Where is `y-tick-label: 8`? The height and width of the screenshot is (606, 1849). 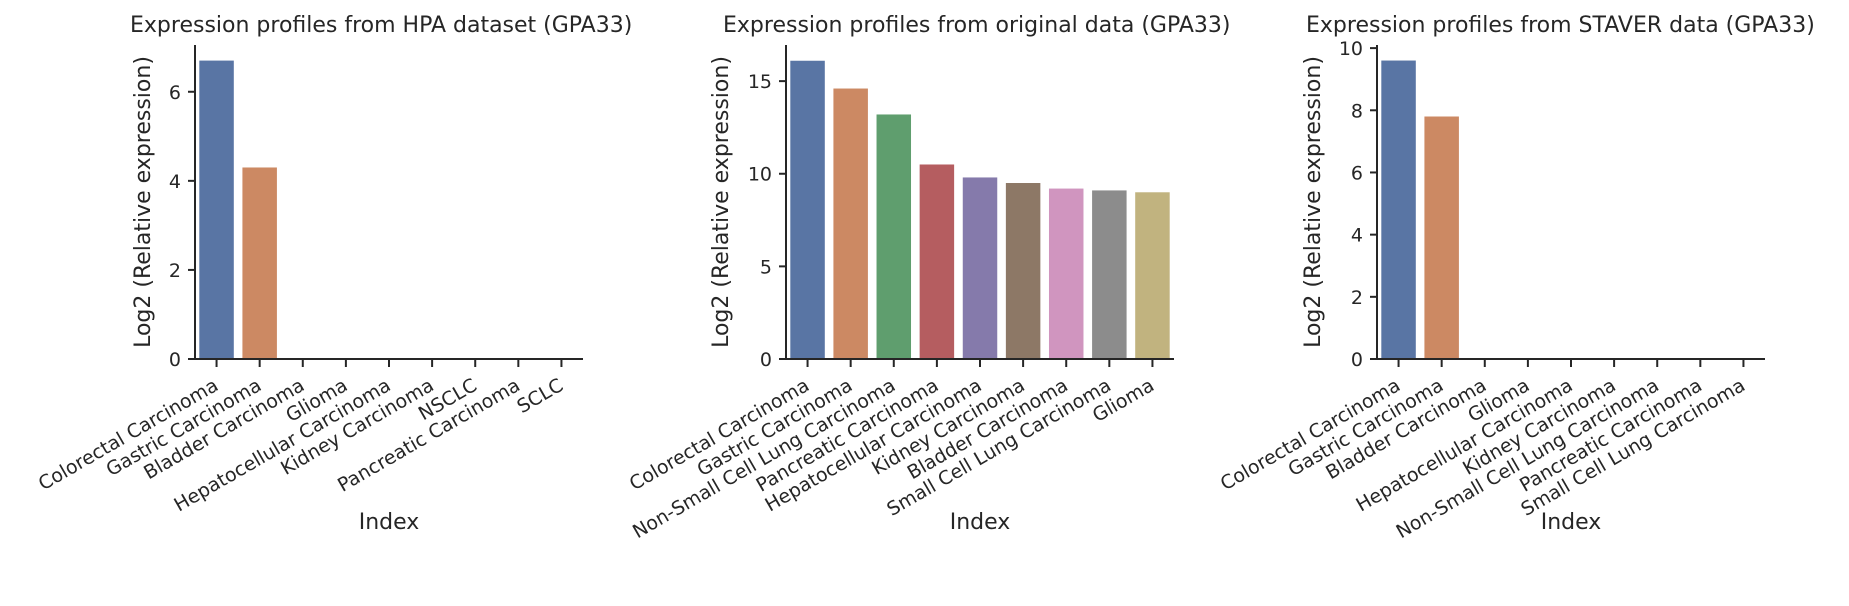
y-tick-label: 8 is located at coordinates (1357, 111).